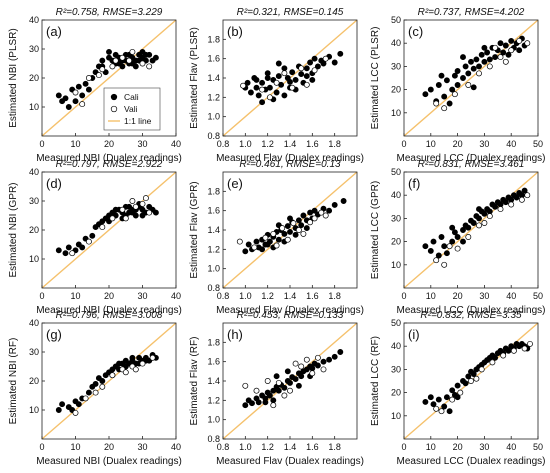 The width and height of the screenshot is (550, 473). What do you see at coordinates (213, 400) in the screenshot?
I see `y-tick-label: 1.2` at bounding box center [213, 400].